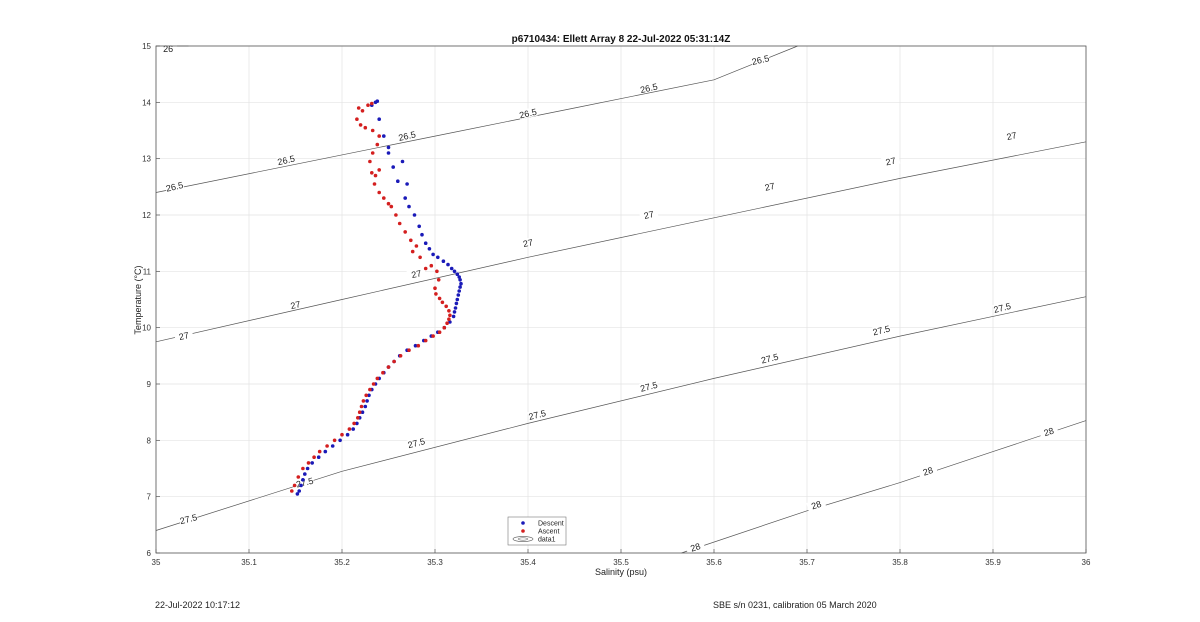  Describe the element at coordinates (149, 497) in the screenshot. I see `y-tick-label: 7` at that location.